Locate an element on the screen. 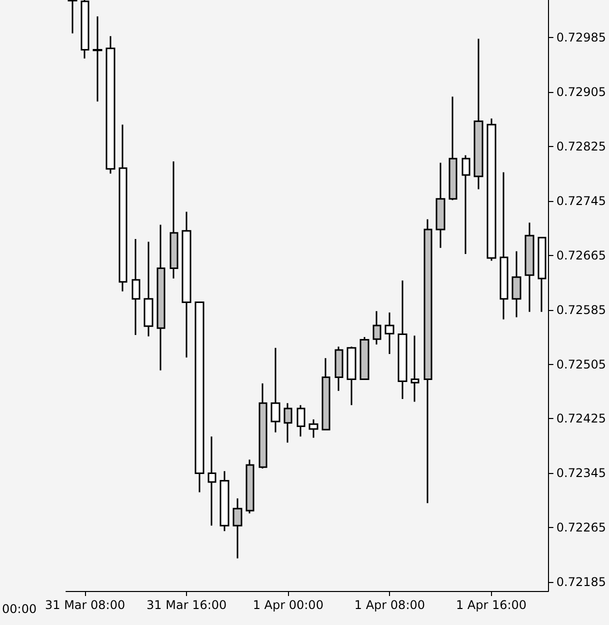 Image resolution: width=609 pixels, height=625 pixels. y-tick-label: 0.72265 is located at coordinates (581, 527).